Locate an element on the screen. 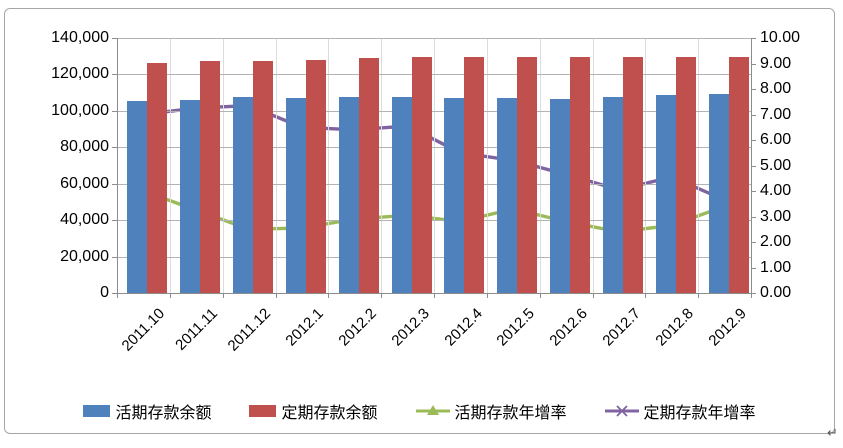  x-axis-label: 2012.2 is located at coordinates (357, 327).